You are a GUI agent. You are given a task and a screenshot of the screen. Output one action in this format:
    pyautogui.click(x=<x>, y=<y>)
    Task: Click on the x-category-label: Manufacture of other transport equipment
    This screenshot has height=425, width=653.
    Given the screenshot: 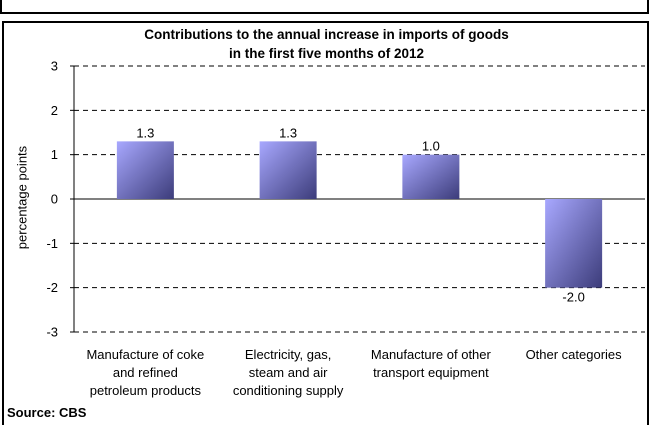 What is the action you would take?
    pyautogui.click(x=430, y=363)
    